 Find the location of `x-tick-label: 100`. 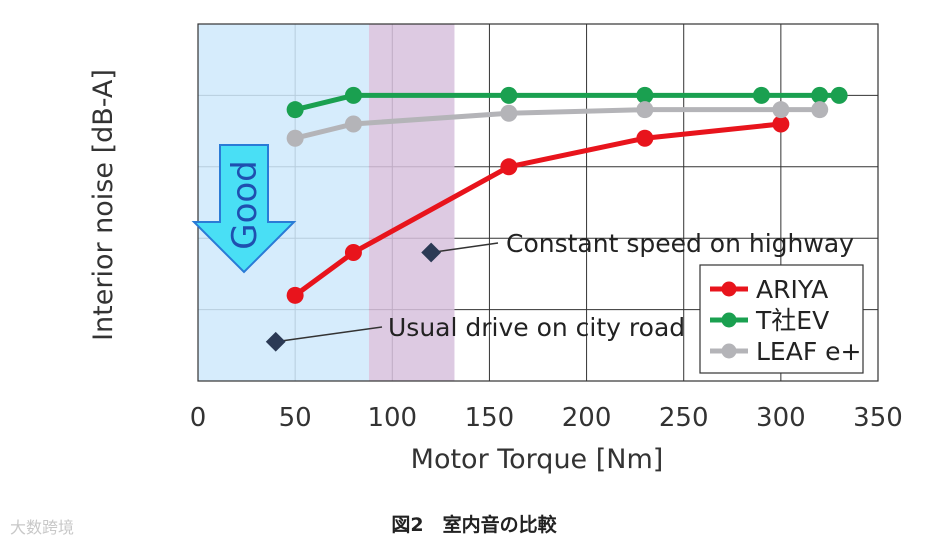

x-tick-label: 100 is located at coordinates (392, 418).